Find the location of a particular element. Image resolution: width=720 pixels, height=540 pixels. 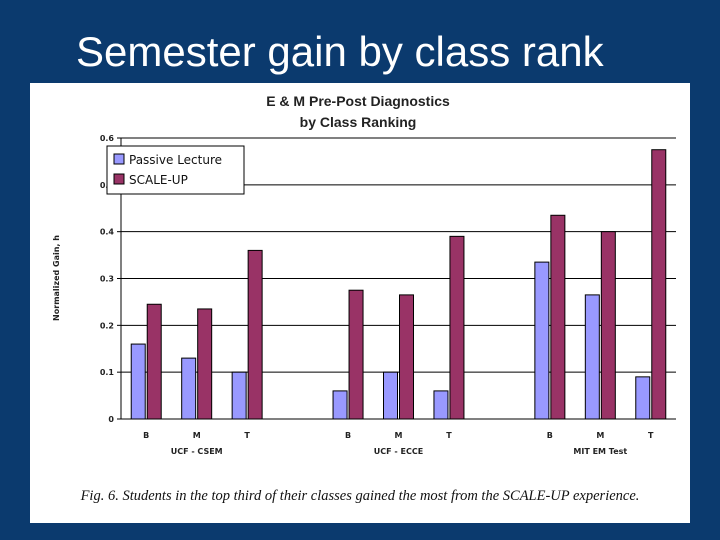

y-tick-label: 0.1 is located at coordinates (107, 372).